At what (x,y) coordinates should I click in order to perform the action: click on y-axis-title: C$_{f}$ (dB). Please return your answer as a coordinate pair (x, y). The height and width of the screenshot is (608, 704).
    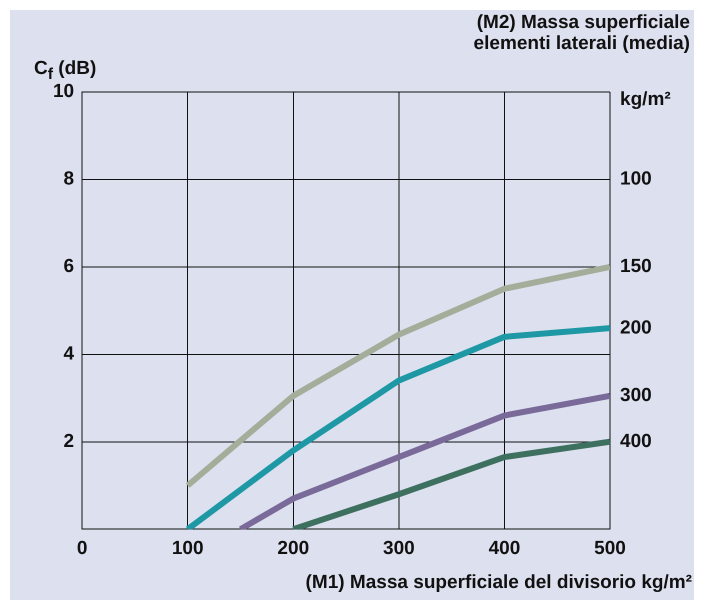
    Looking at the image, I should click on (65, 70).